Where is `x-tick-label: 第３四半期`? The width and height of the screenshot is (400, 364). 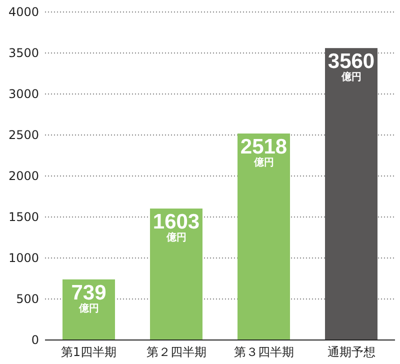
x-tick-label: 第３四半期 is located at coordinates (264, 352).